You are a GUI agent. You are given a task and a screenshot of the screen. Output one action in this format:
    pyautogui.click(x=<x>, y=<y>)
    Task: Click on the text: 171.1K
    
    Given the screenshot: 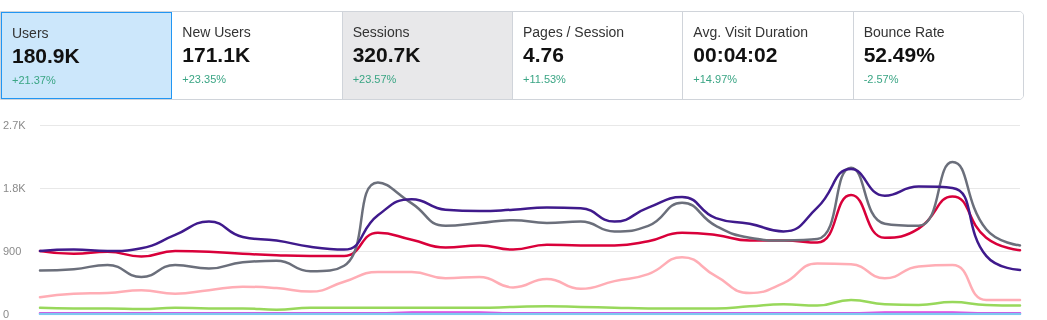 What is the action you would take?
    pyautogui.click(x=217, y=55)
    